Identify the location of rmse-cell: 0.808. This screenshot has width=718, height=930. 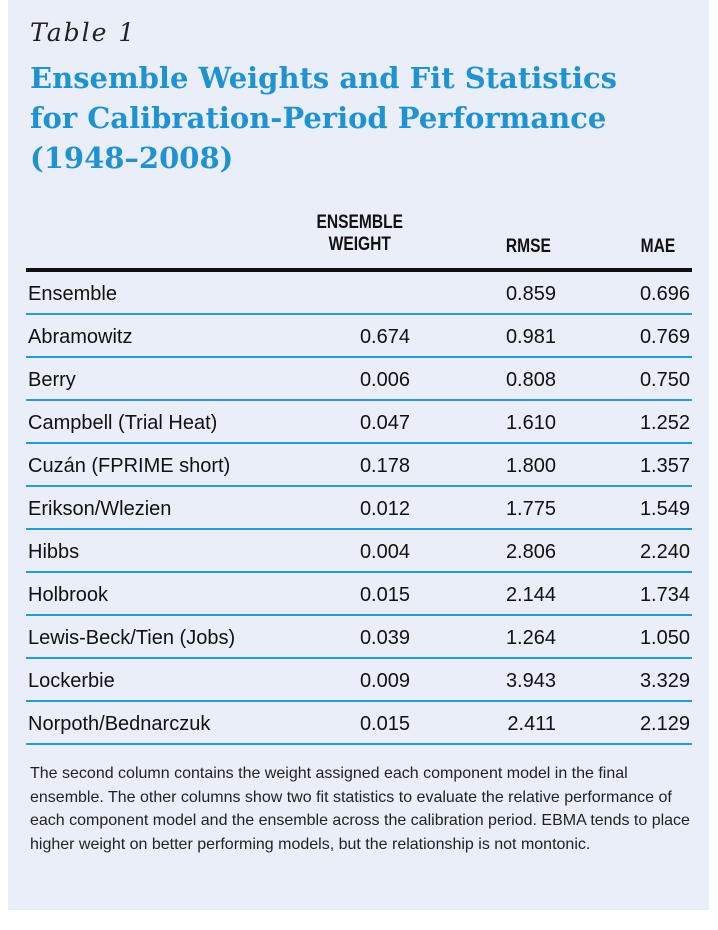
(530, 380).